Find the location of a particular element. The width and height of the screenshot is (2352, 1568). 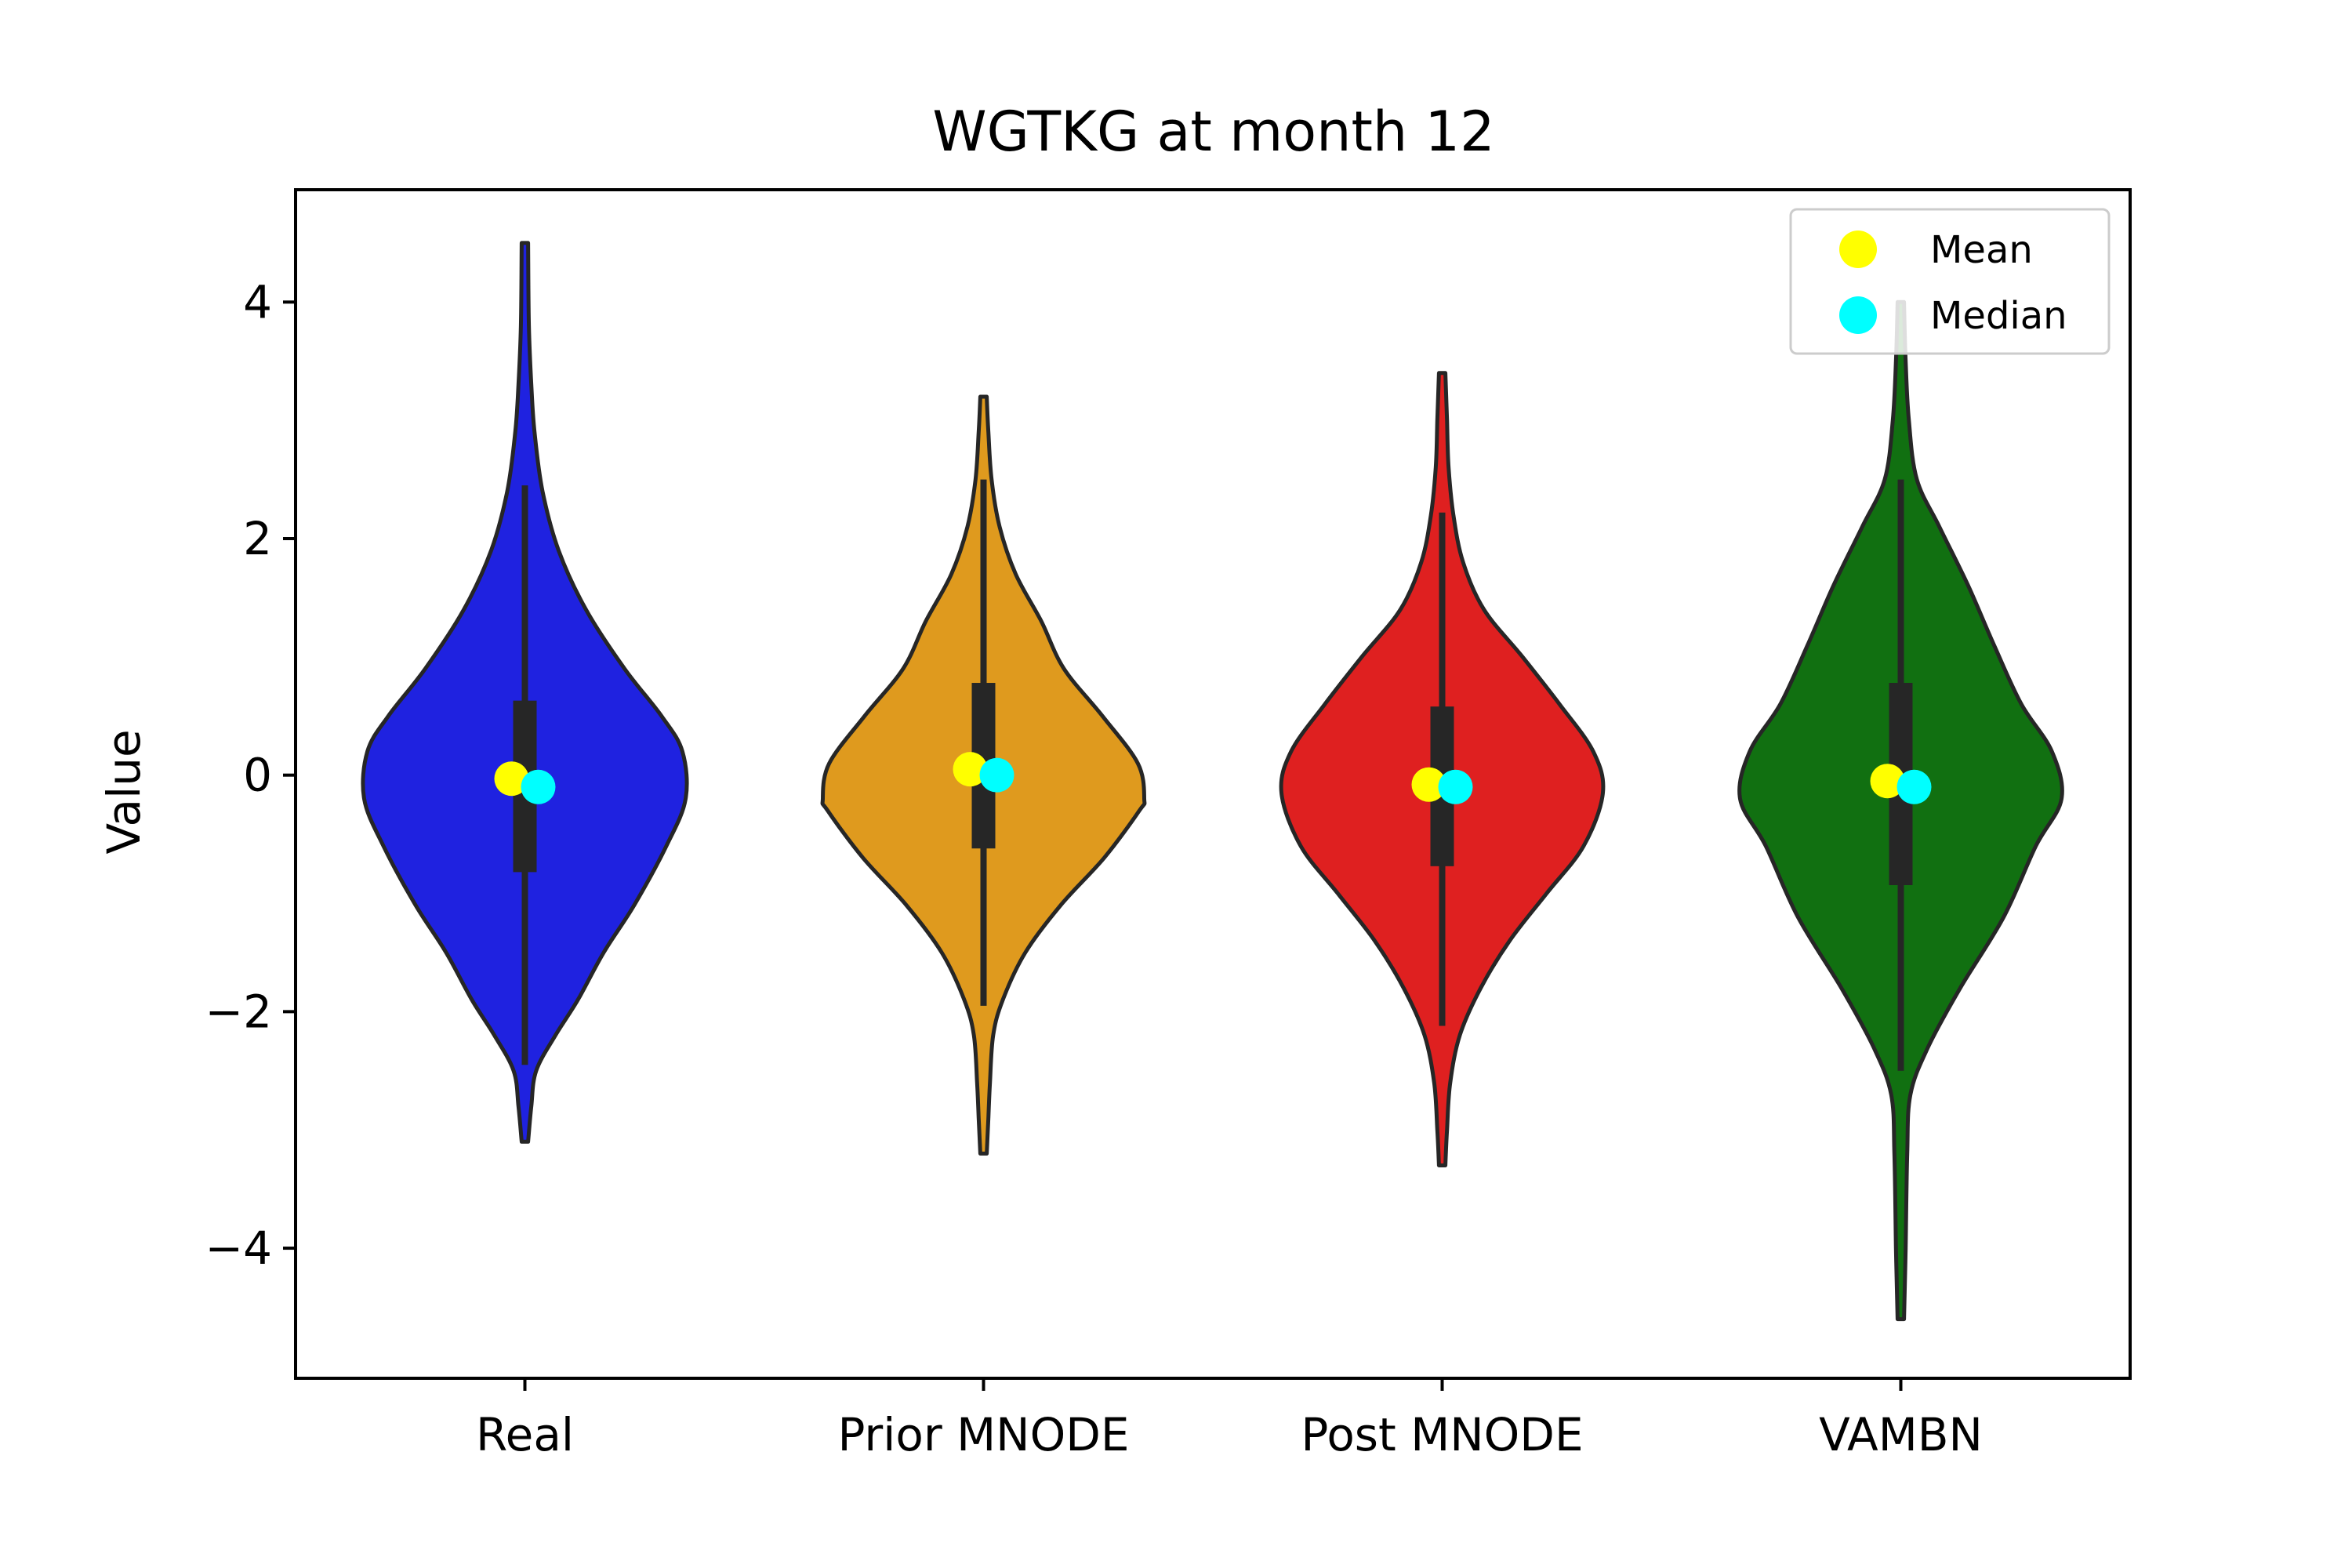

violin-post-mnode is located at coordinates (1443, 769).